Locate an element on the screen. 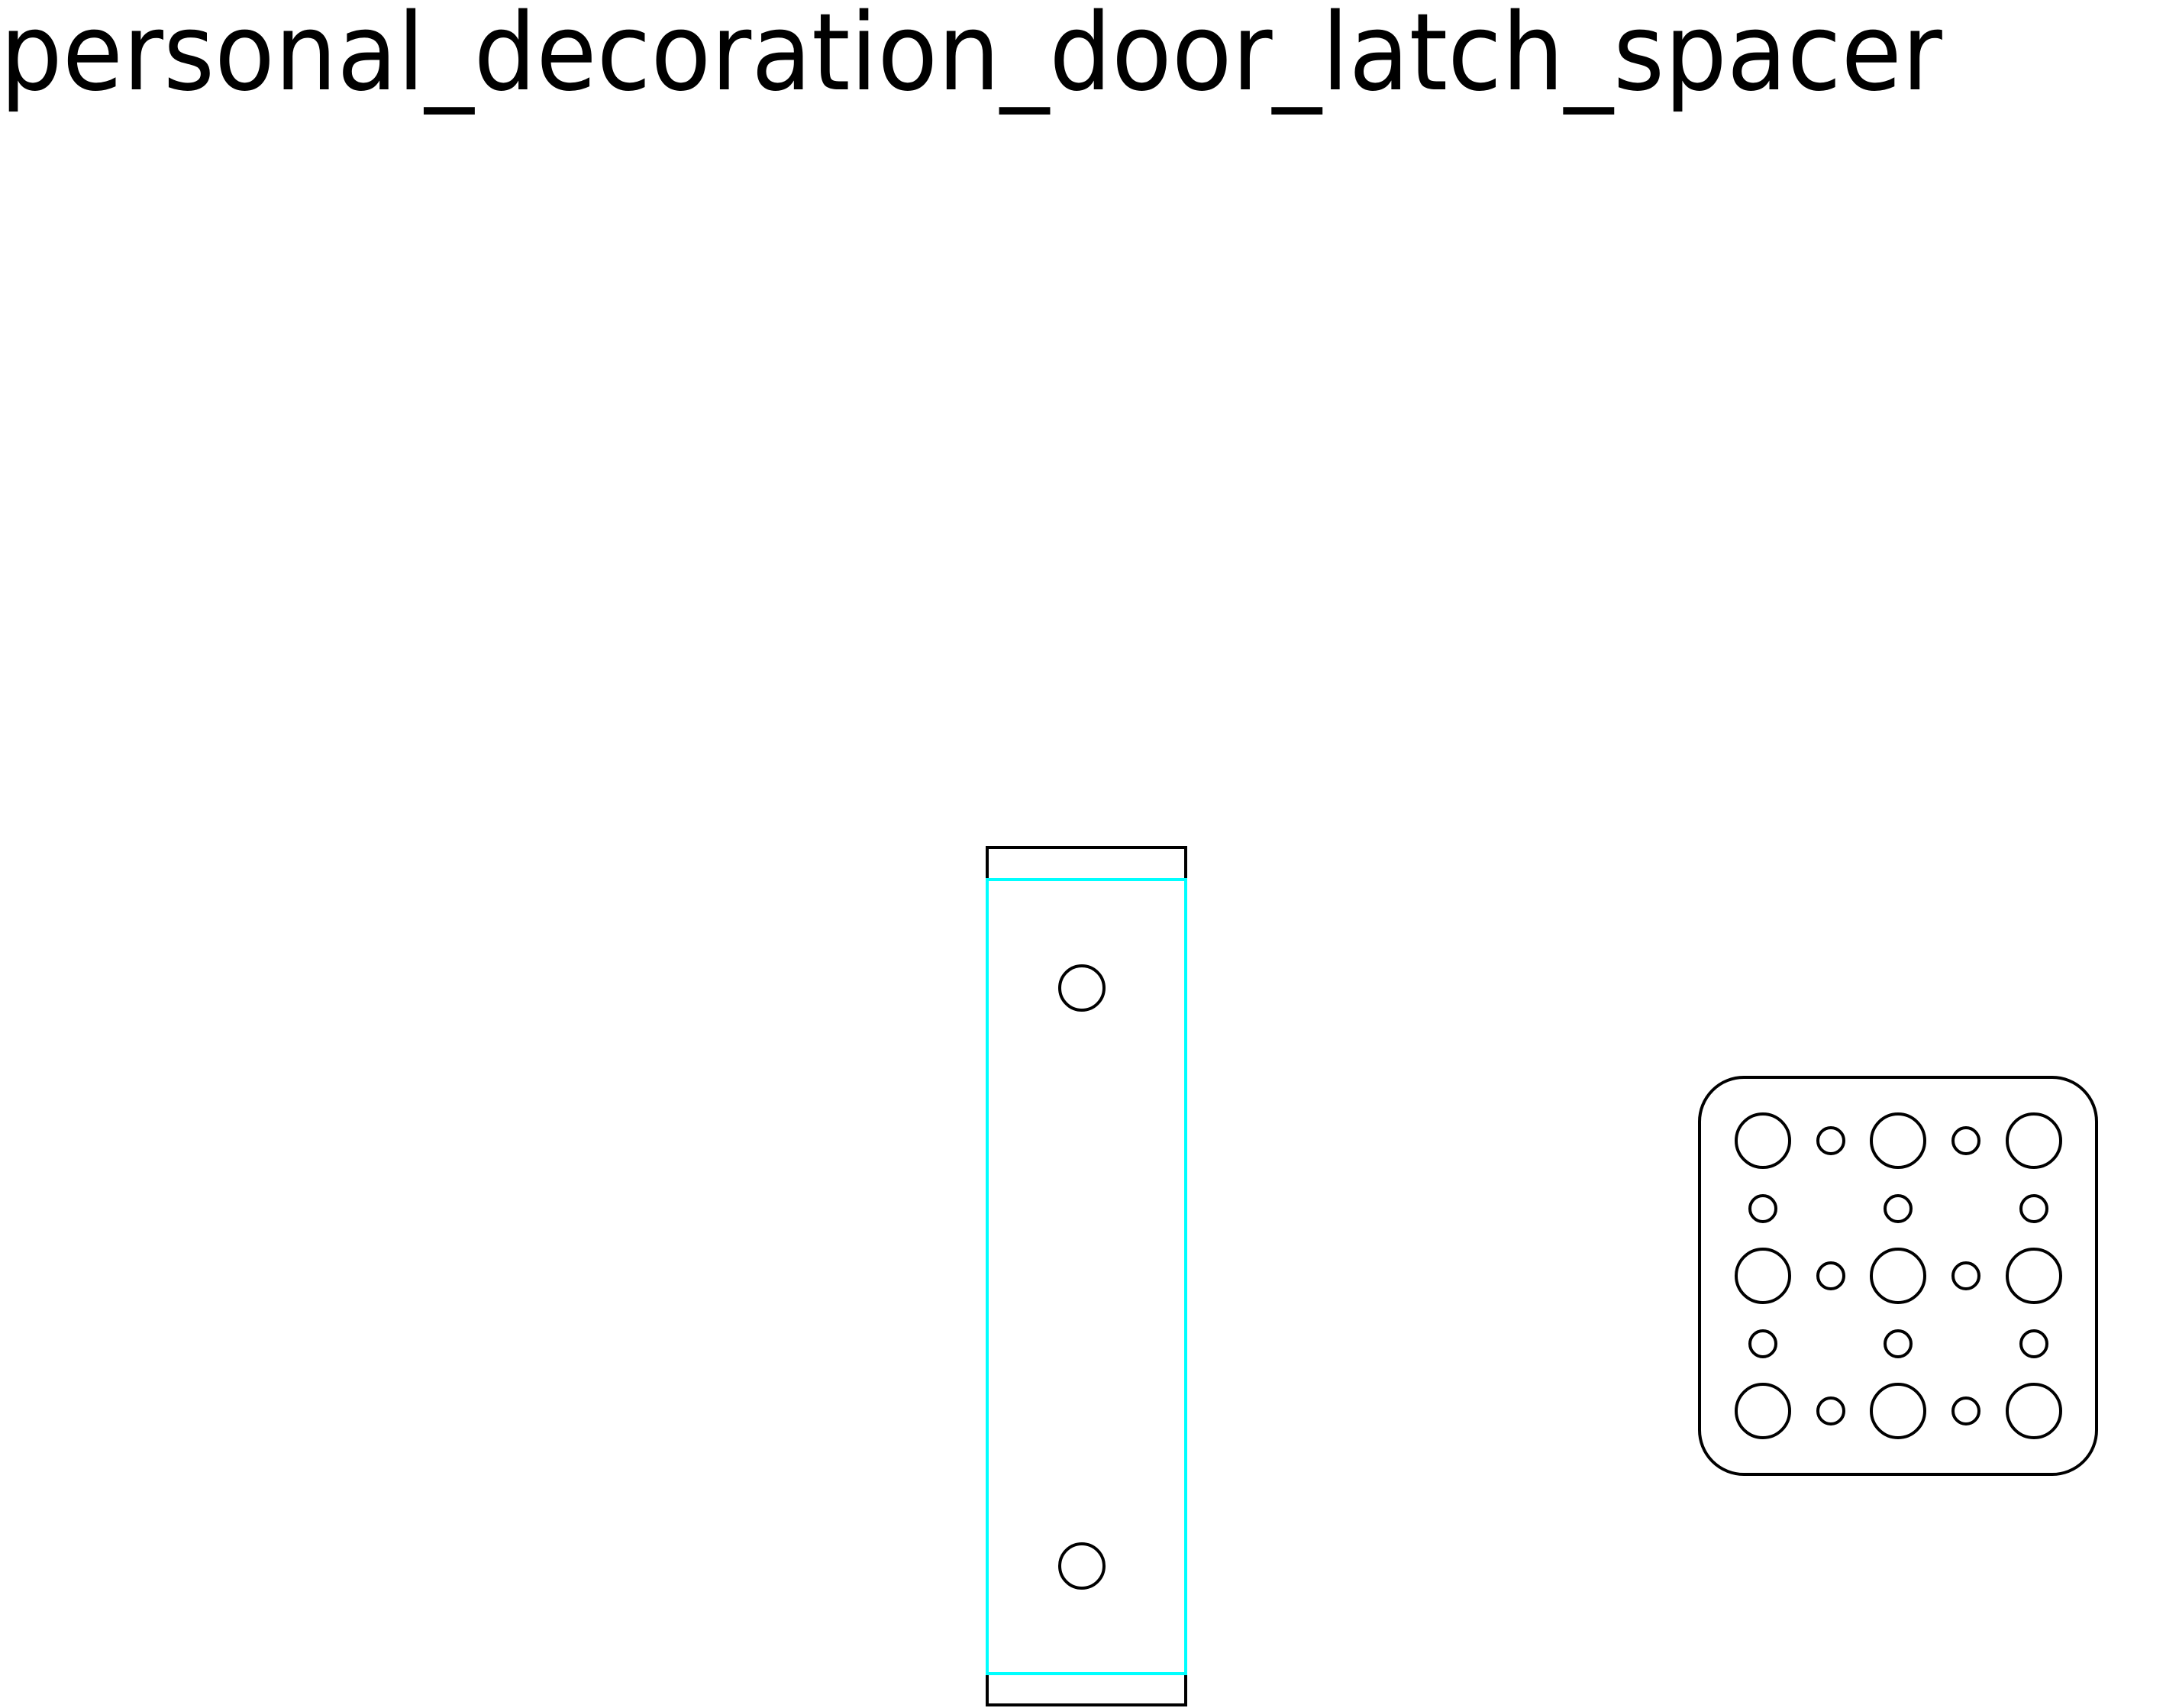  end-view is located at coordinates (1898, 1276).